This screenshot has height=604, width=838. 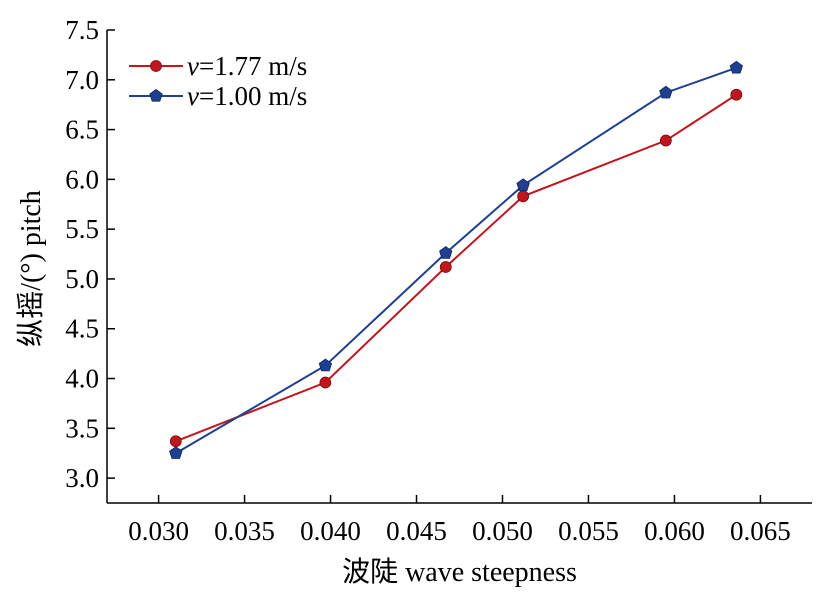 I want to click on x-axis-title: 波陡 wave steepness, so click(x=459, y=572).